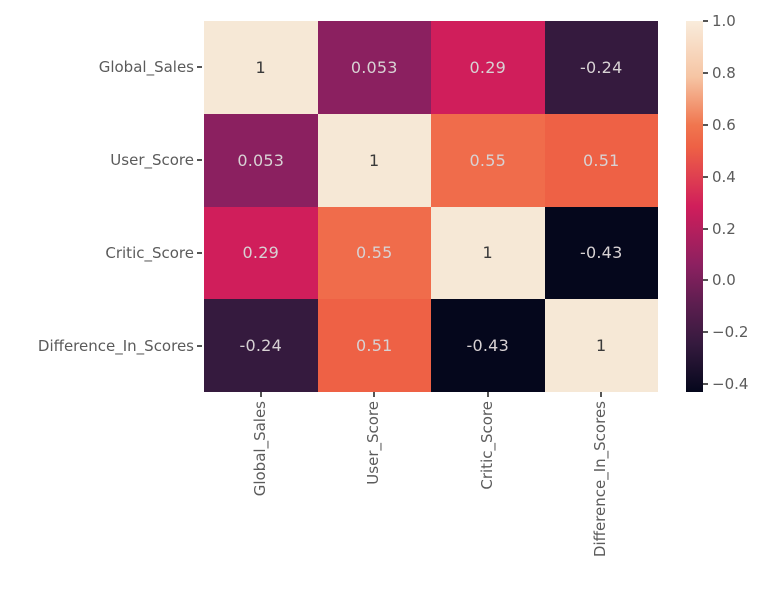 This screenshot has height=606, width=768. Describe the element at coordinates (374, 67) in the screenshot. I see `heatmap-cell-Global_Sales-User_Score: 0.053` at that location.